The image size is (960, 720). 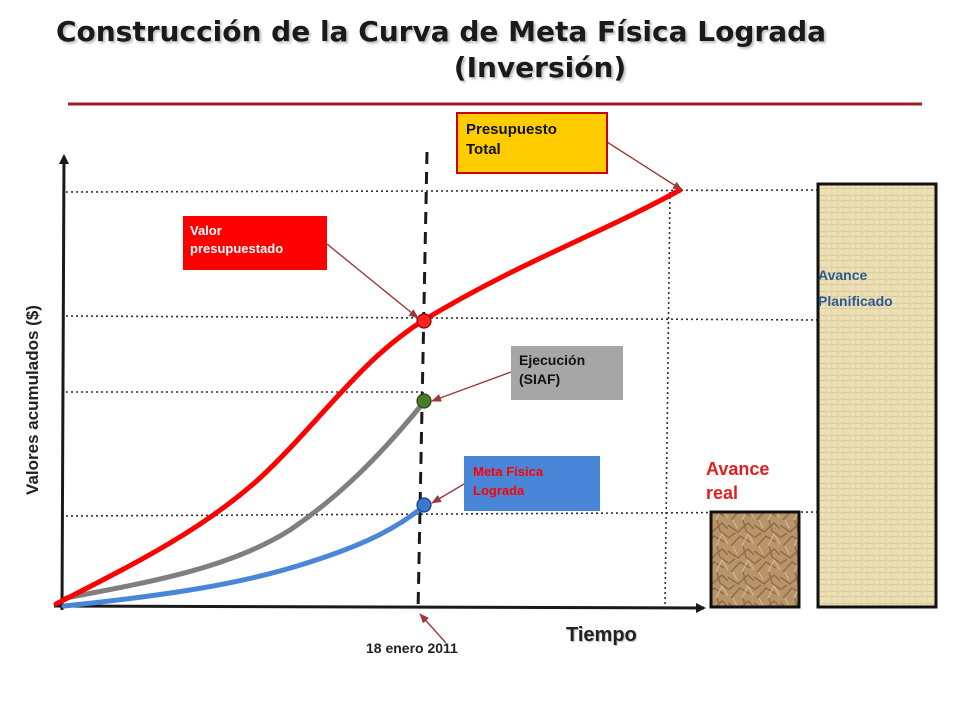 What do you see at coordinates (448, 493) in the screenshot?
I see `pointer-meta-fisica` at bounding box center [448, 493].